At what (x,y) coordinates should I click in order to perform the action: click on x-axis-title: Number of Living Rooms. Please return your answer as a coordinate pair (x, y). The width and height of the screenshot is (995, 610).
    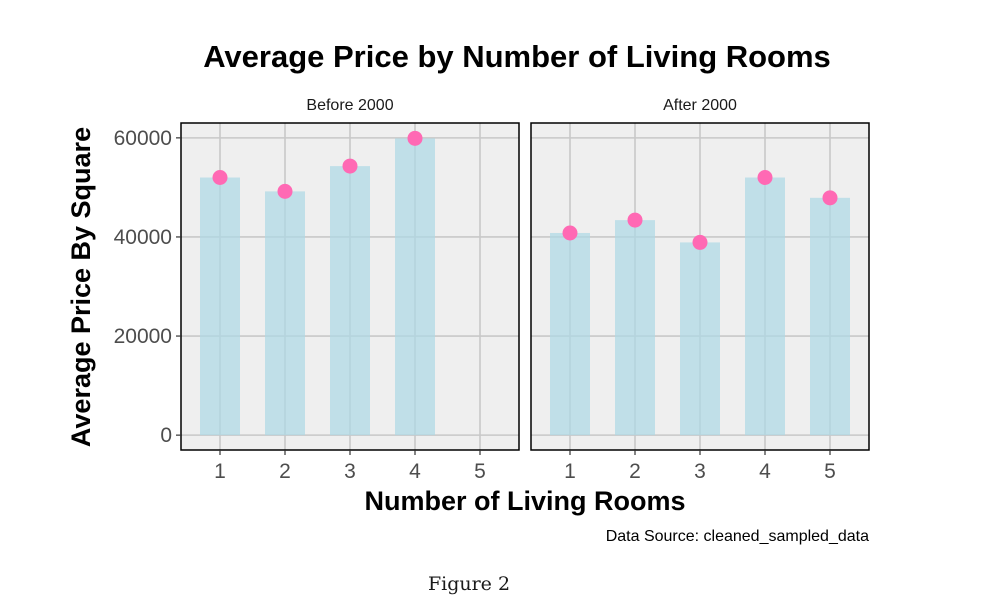
    Looking at the image, I should click on (524, 501).